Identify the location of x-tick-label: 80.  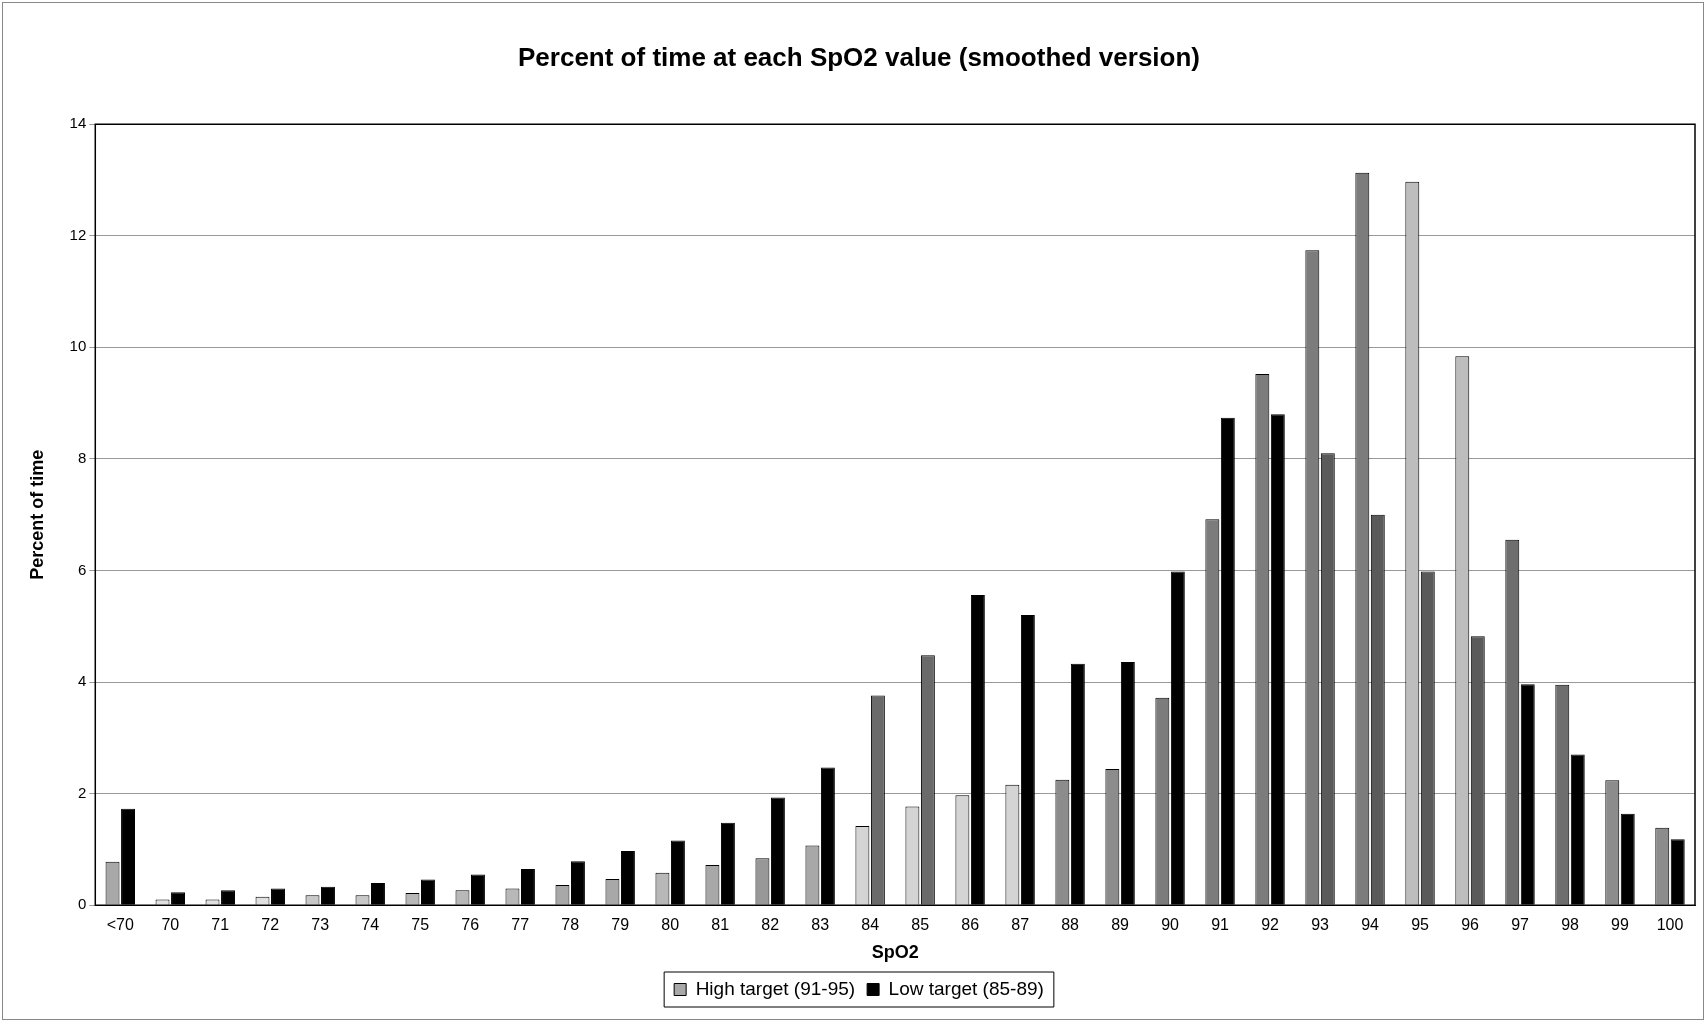
(670, 925).